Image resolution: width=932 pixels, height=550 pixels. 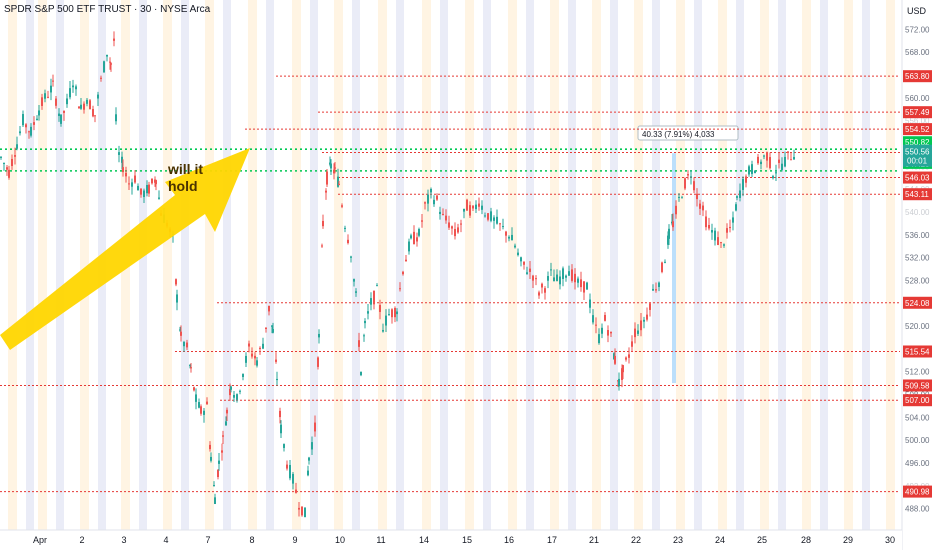 What do you see at coordinates (917, 326) in the screenshot?
I see `y-tick-label: 520.00` at bounding box center [917, 326].